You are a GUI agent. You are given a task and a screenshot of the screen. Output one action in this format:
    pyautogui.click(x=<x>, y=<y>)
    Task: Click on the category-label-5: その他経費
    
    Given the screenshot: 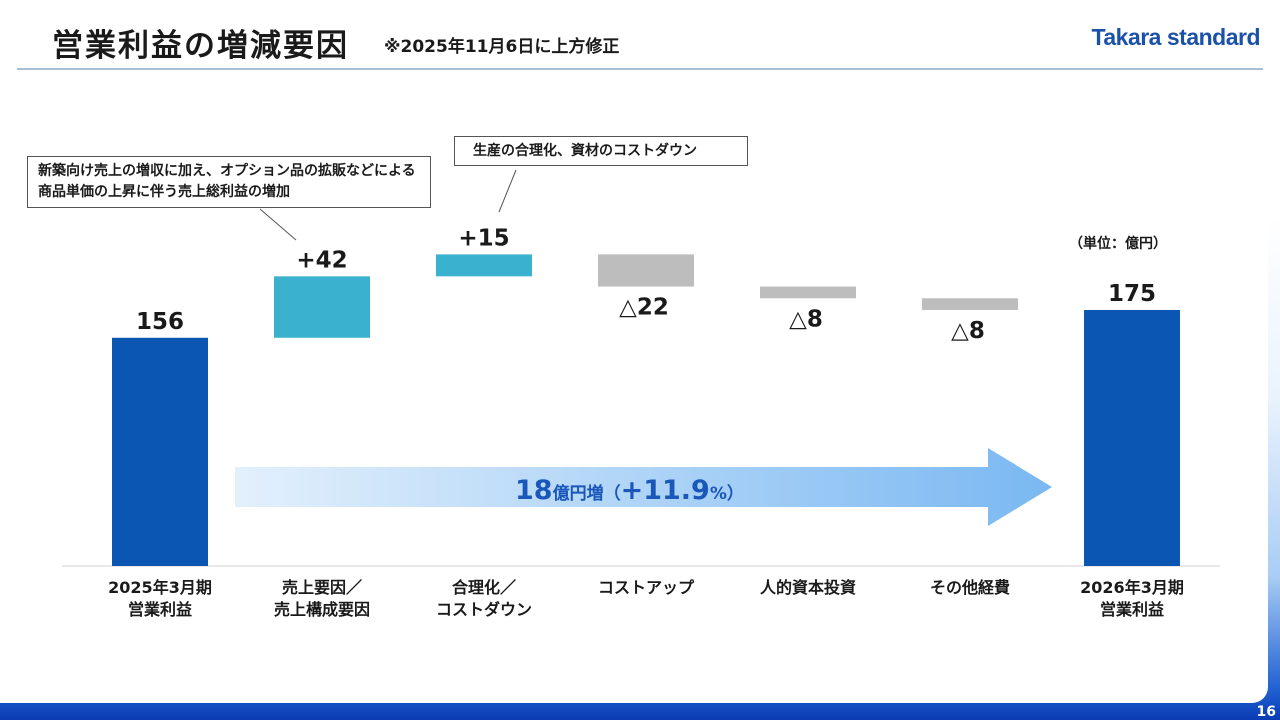 What is the action you would take?
    pyautogui.click(x=970, y=588)
    